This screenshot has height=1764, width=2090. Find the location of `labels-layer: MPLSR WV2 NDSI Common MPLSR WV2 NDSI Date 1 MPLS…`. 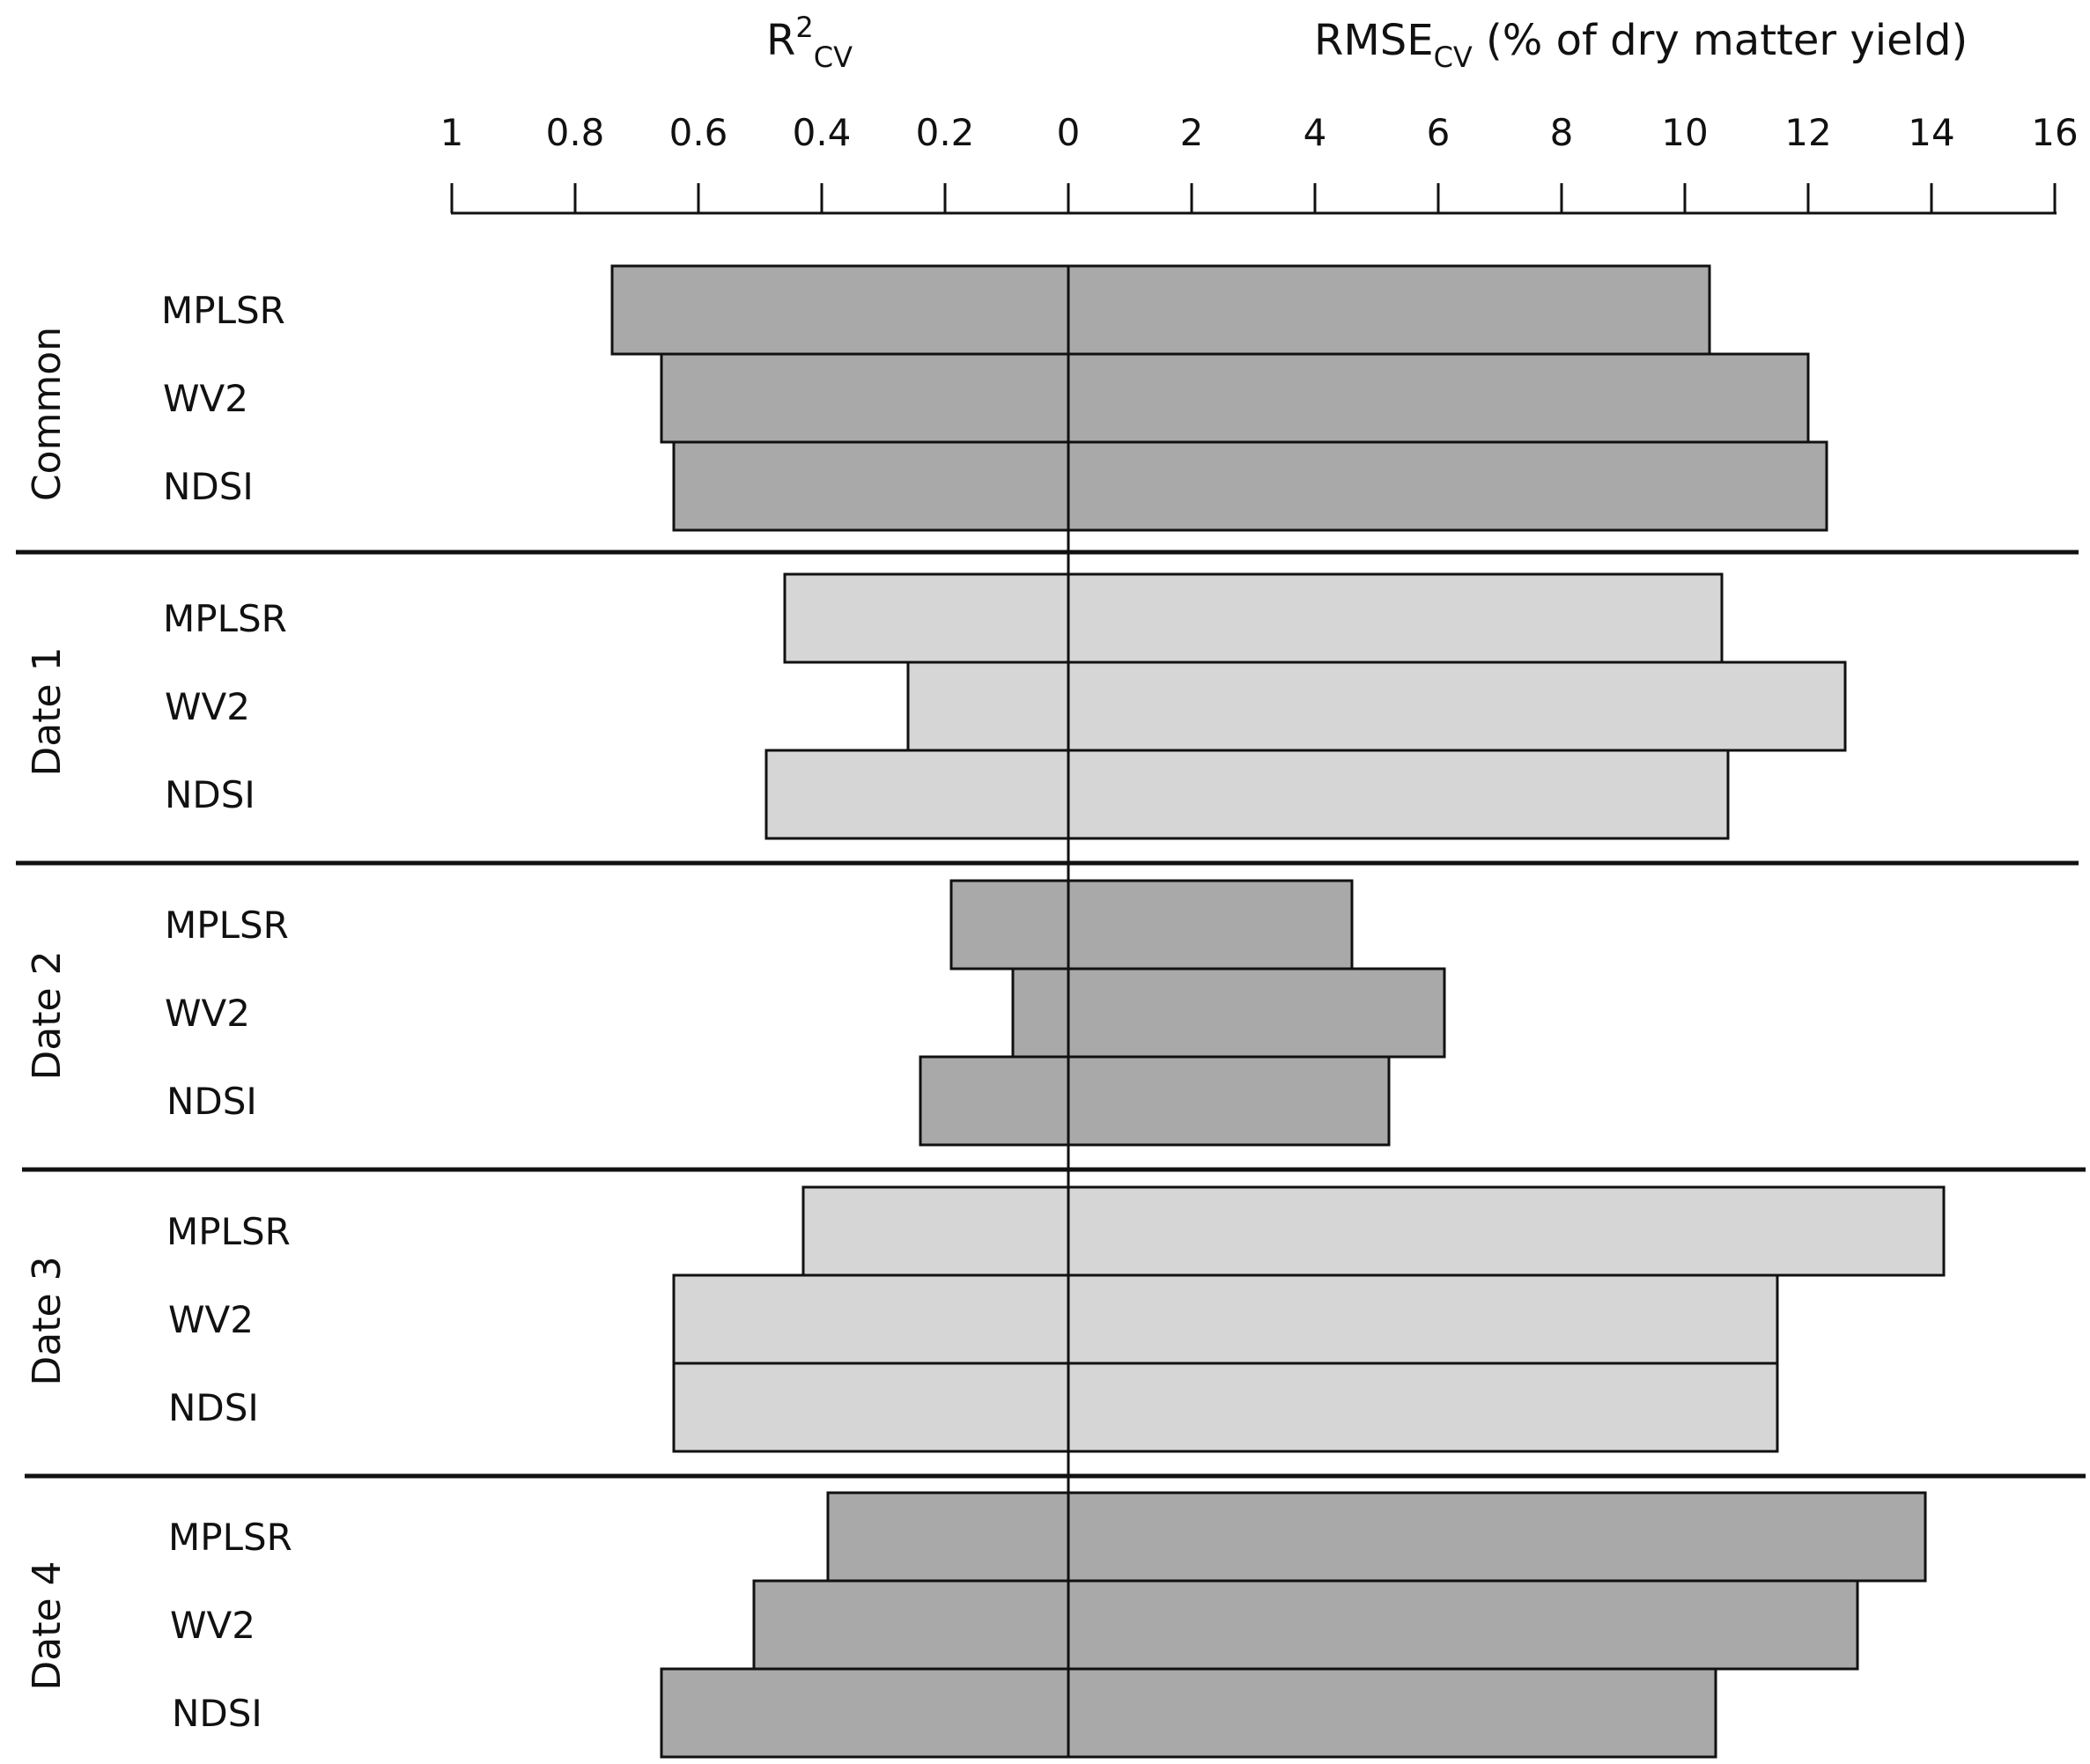

labels-layer: MPLSR WV2 NDSI Common MPLSR WV2 NDSI Date 1 MPLS… is located at coordinates (158, 1012).